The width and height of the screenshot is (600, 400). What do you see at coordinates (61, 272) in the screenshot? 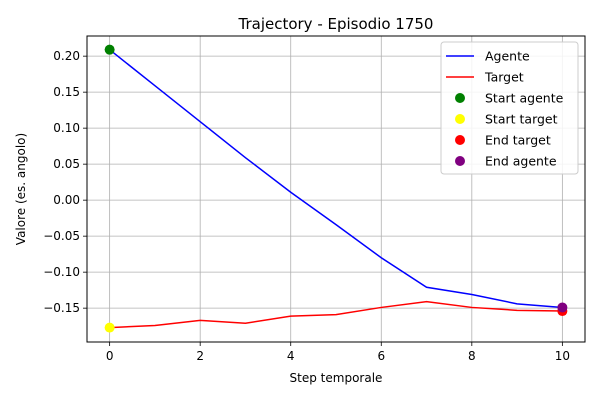
I see `y-tick-label: −0.10` at bounding box center [61, 272].